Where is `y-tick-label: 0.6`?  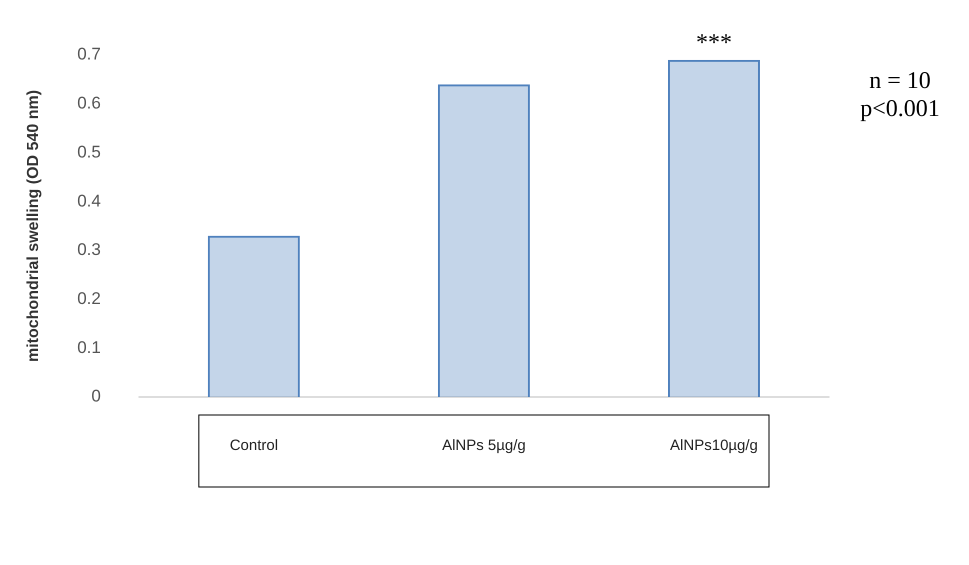 y-tick-label: 0.6 is located at coordinates (89, 103).